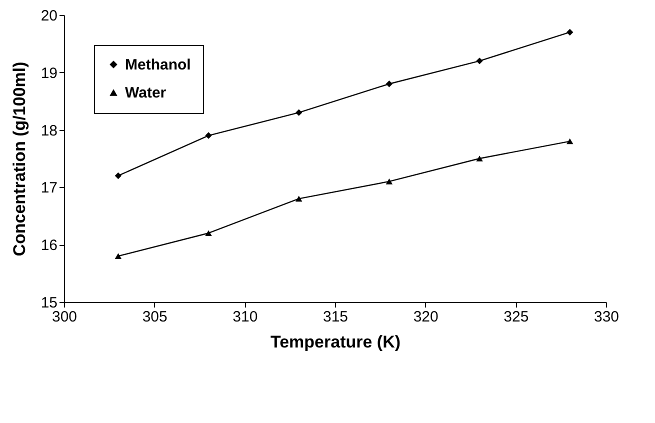 The width and height of the screenshot is (655, 423). I want to click on legend-label: Methanol, so click(158, 65).